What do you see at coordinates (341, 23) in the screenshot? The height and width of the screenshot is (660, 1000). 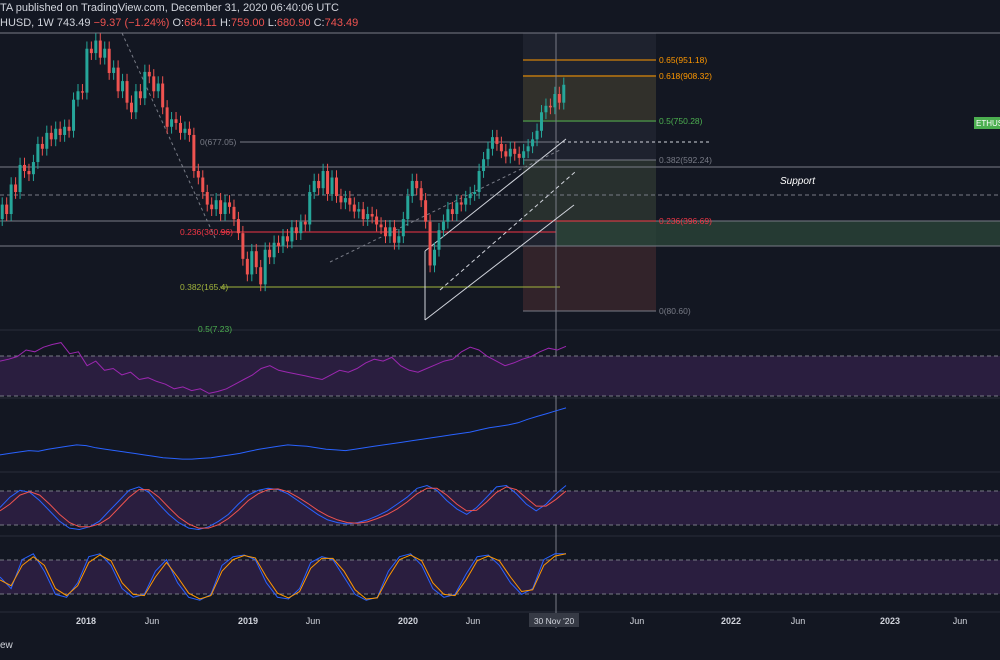 I see `close-value: 743.49` at bounding box center [341, 23].